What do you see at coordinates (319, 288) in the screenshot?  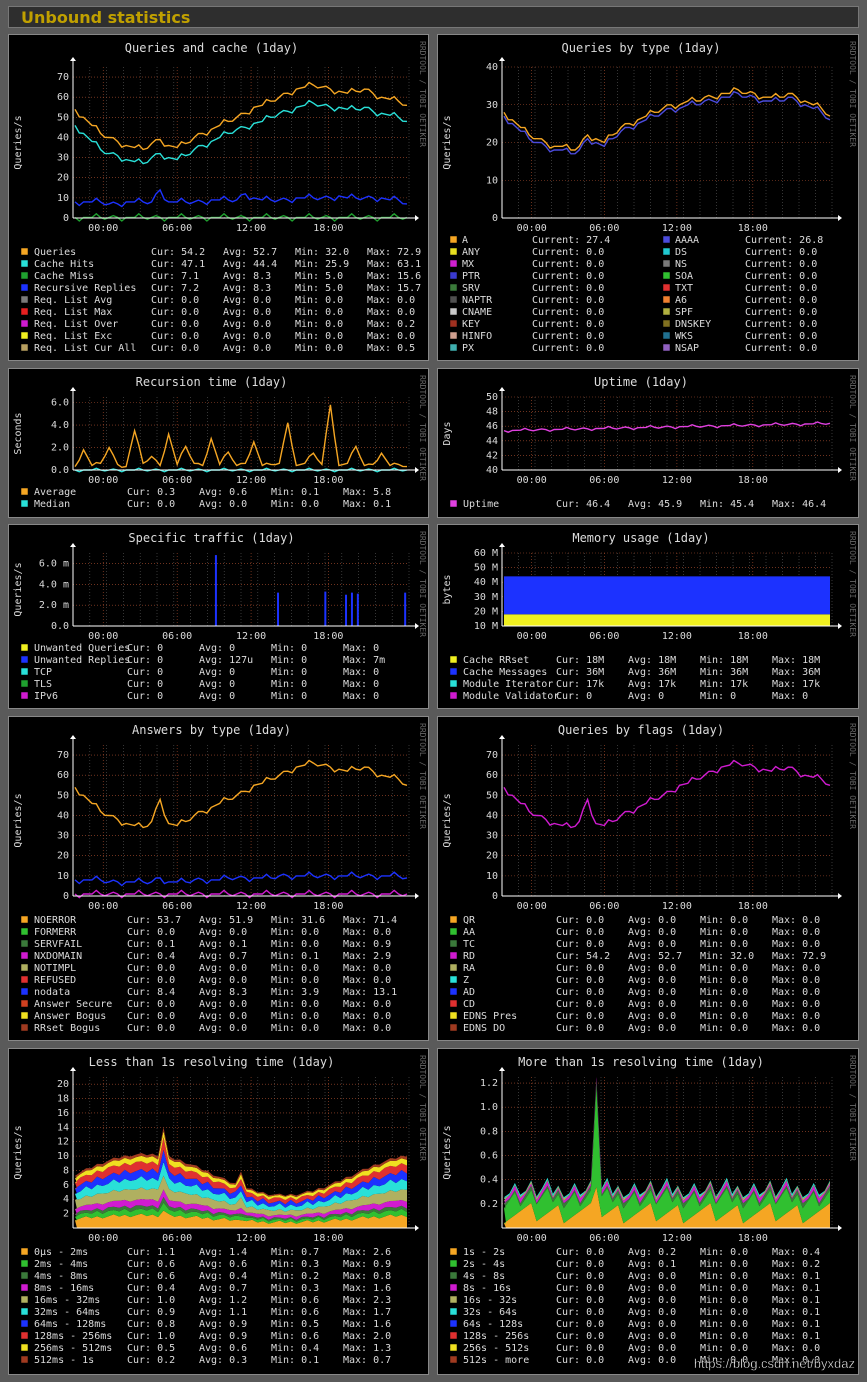 I see `legend-stat: Min: 5.0` at bounding box center [319, 288].